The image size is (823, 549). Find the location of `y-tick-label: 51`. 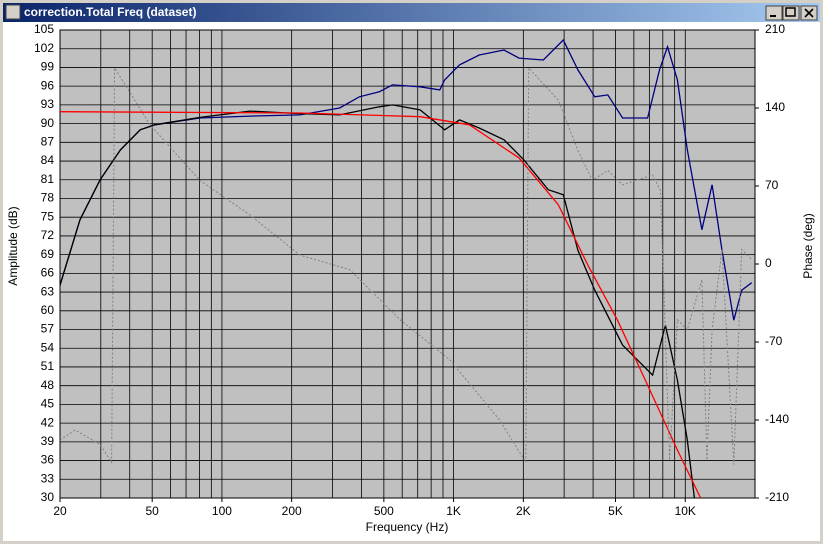

y-tick-label: 51 is located at coordinates (48, 366).